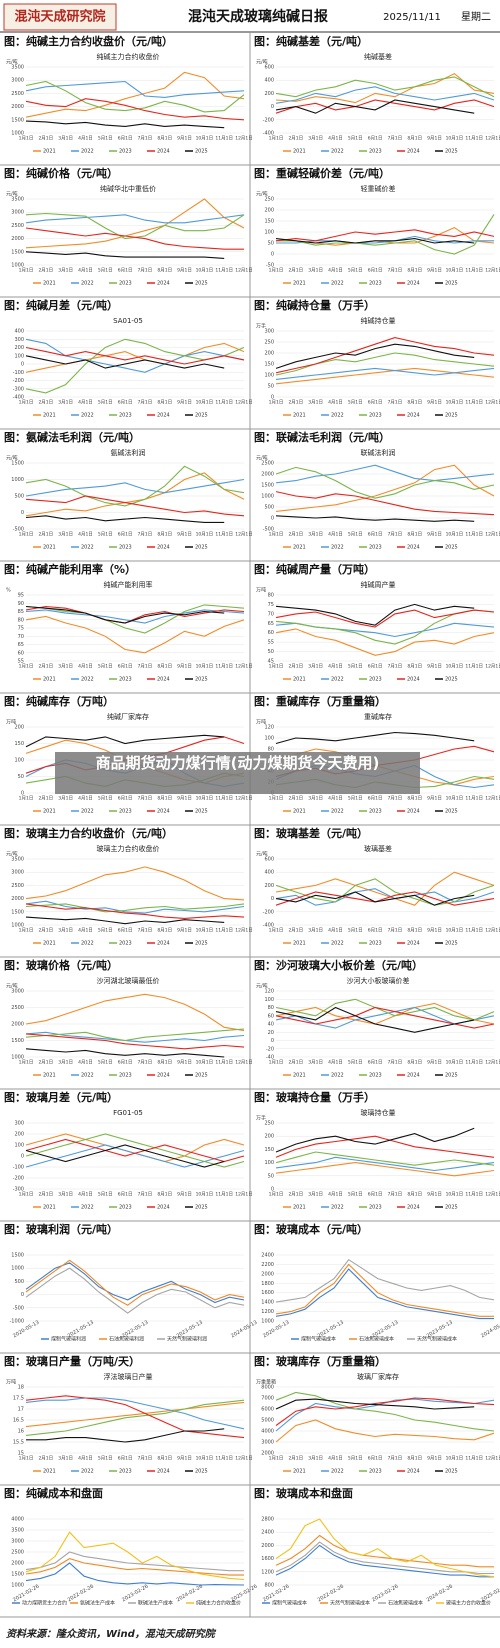 This screenshot has width=500, height=1648. Describe the element at coordinates (72, 1361) in the screenshot. I see `panel-heading: 图：玻璃日产量（万吨/天）` at that location.